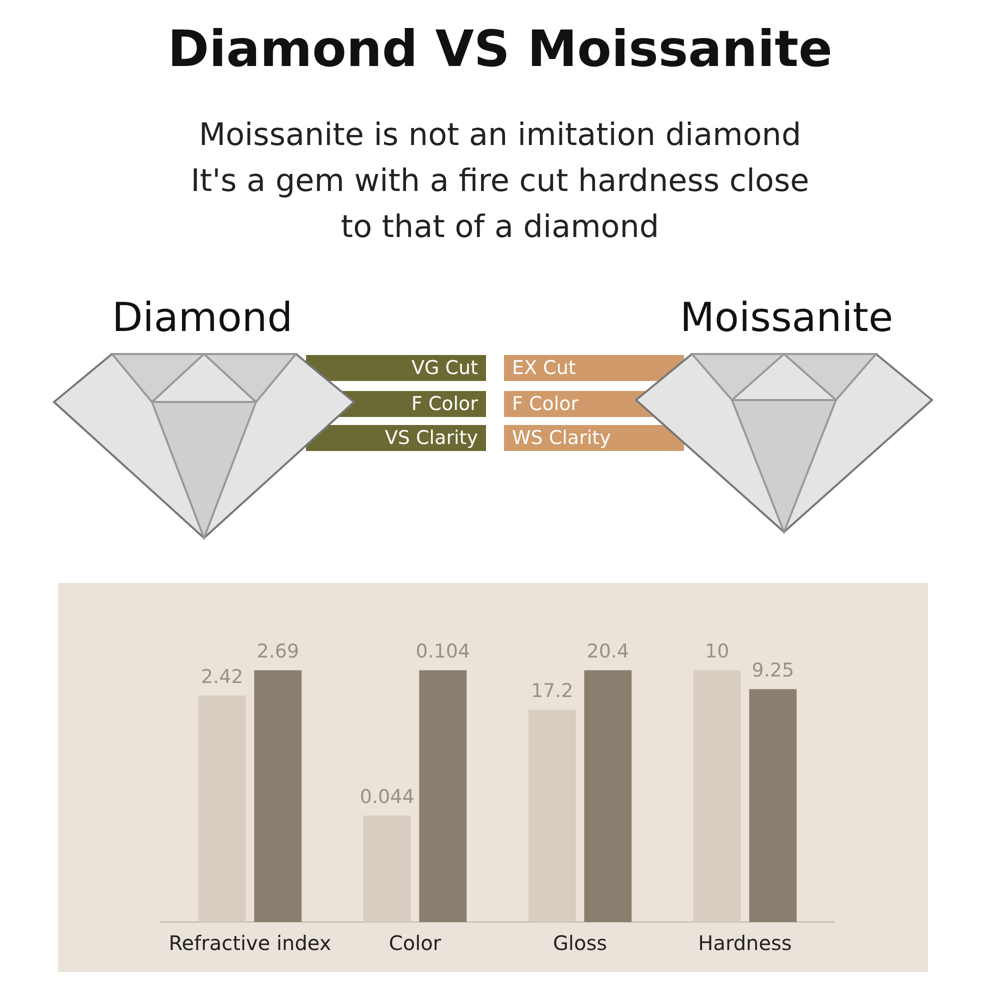 This screenshot has height=1000, width=1000. Describe the element at coordinates (608, 651) in the screenshot. I see `data-label: 20.4` at that location.